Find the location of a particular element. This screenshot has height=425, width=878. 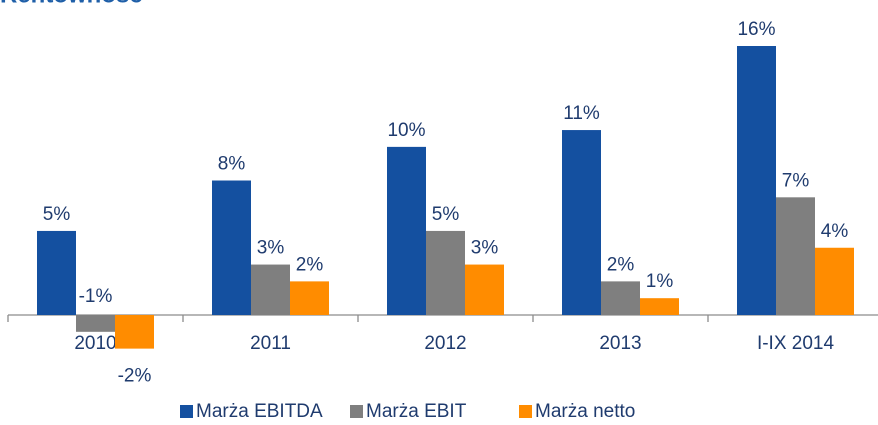

legend-label: Marża EBITDA is located at coordinates (259, 411).